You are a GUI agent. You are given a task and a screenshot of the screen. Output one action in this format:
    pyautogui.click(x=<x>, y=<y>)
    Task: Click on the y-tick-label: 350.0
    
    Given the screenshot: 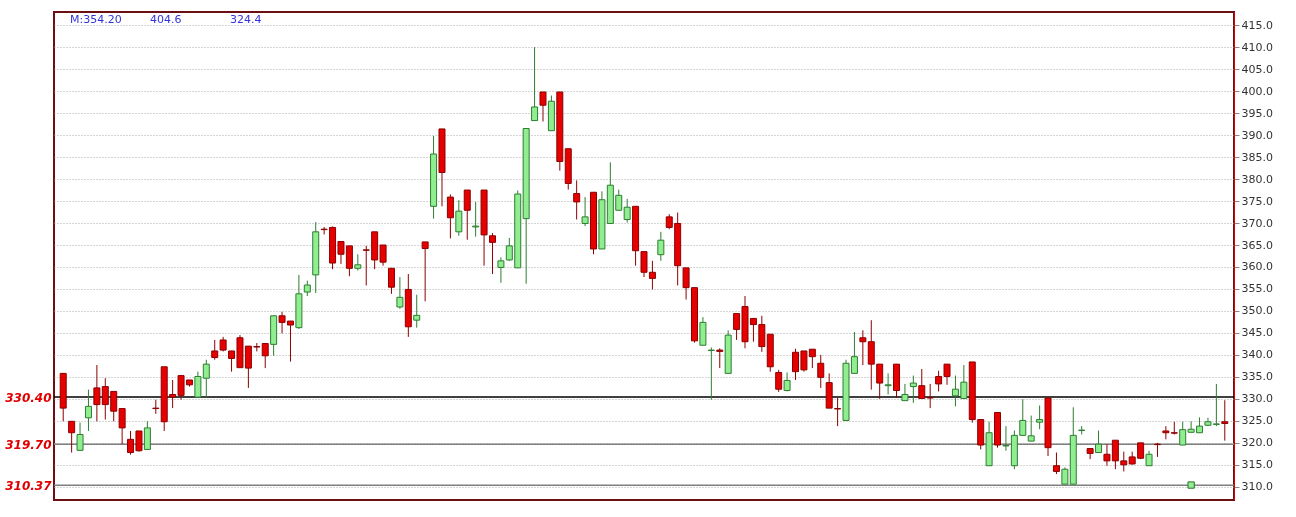 What is the action you would take?
    pyautogui.click(x=1257, y=311)
    